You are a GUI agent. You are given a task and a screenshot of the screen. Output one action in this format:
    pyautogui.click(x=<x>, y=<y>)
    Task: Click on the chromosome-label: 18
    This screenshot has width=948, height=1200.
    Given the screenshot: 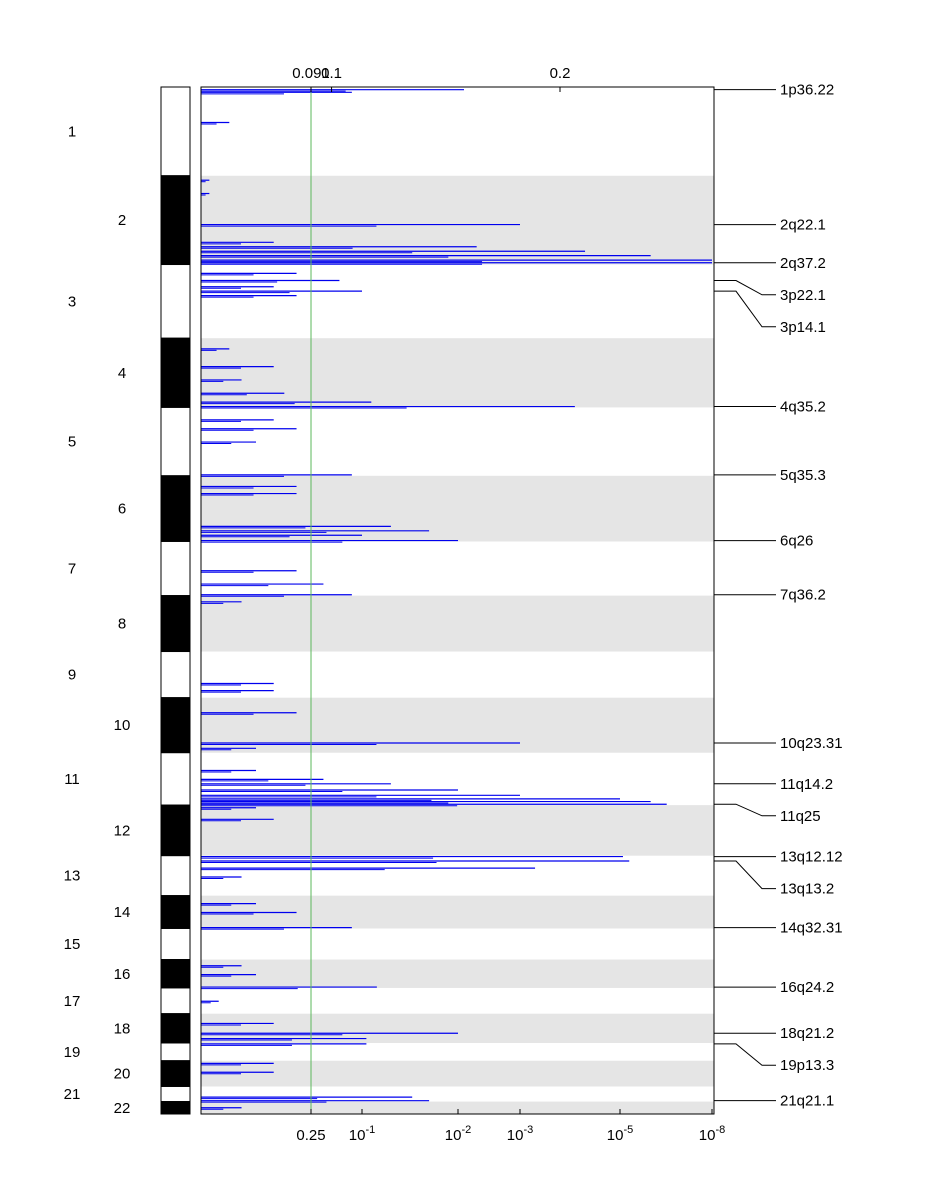 What is the action you would take?
    pyautogui.click(x=122, y=1028)
    